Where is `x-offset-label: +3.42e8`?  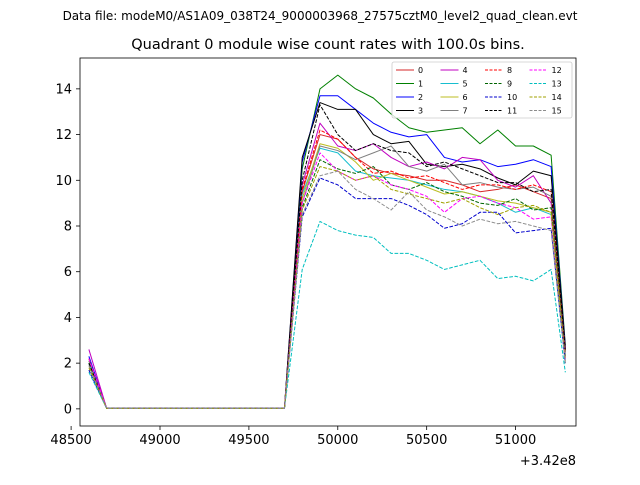 x-offset-label: +3.42e8 is located at coordinates (548, 461).